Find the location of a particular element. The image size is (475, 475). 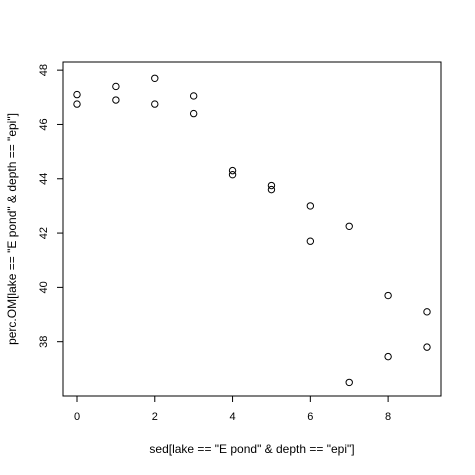

y-tick-label: 38 is located at coordinates (44, 342).